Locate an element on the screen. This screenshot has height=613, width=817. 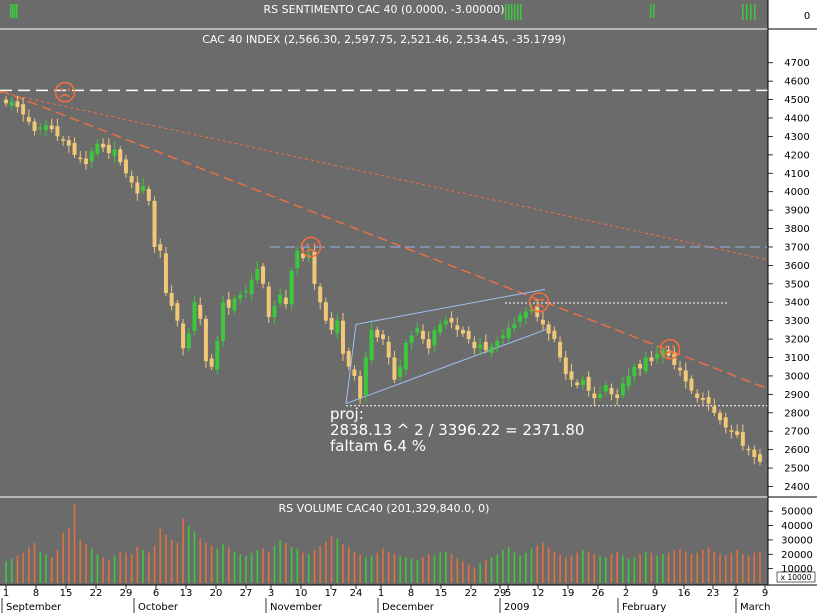
price-tick-label: 2800 is located at coordinates (796, 413).